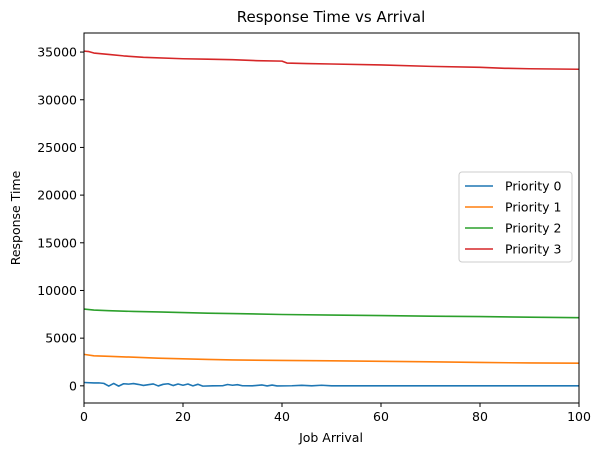 This screenshot has height=455, width=602. I want to click on y-axis-title: Response Time, so click(15, 217).